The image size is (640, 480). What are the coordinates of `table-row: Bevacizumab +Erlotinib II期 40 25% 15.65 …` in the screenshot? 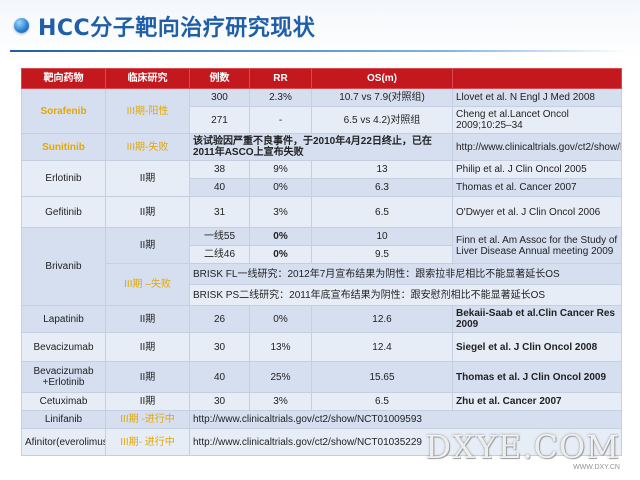 It's located at (321, 377).